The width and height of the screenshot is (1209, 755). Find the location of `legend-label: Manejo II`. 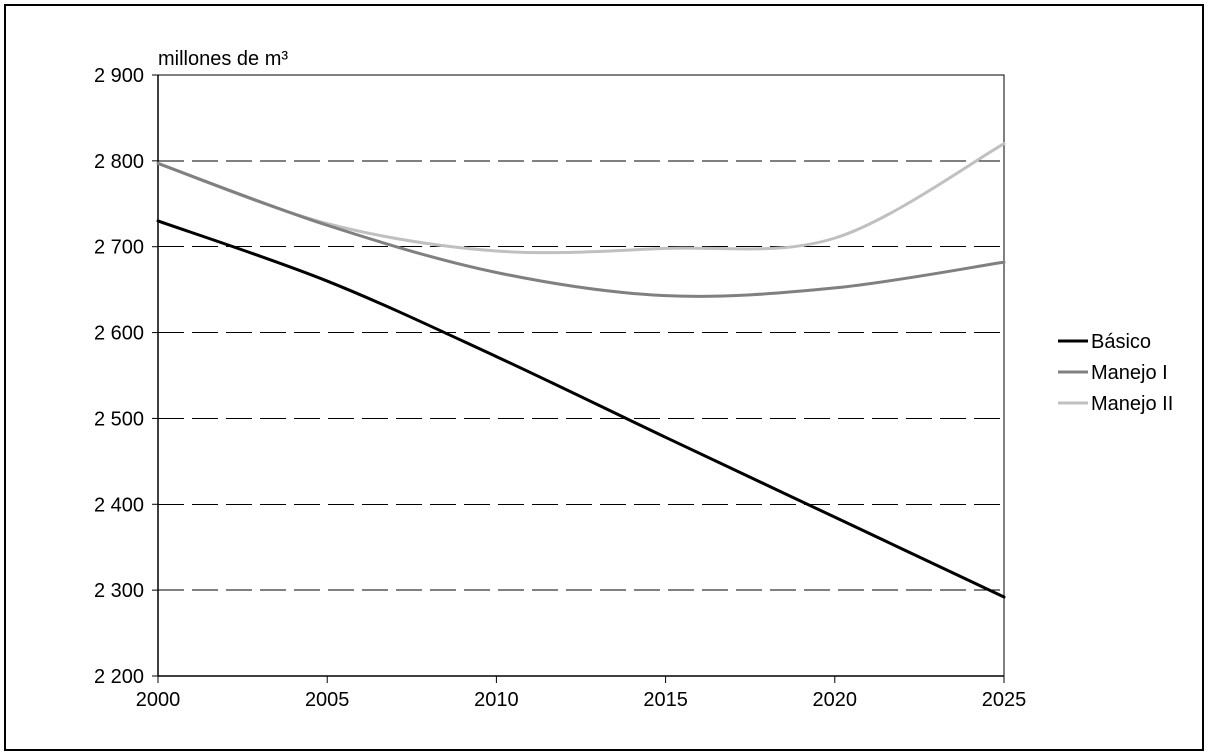

legend-label: Manejo II is located at coordinates (1132, 404).